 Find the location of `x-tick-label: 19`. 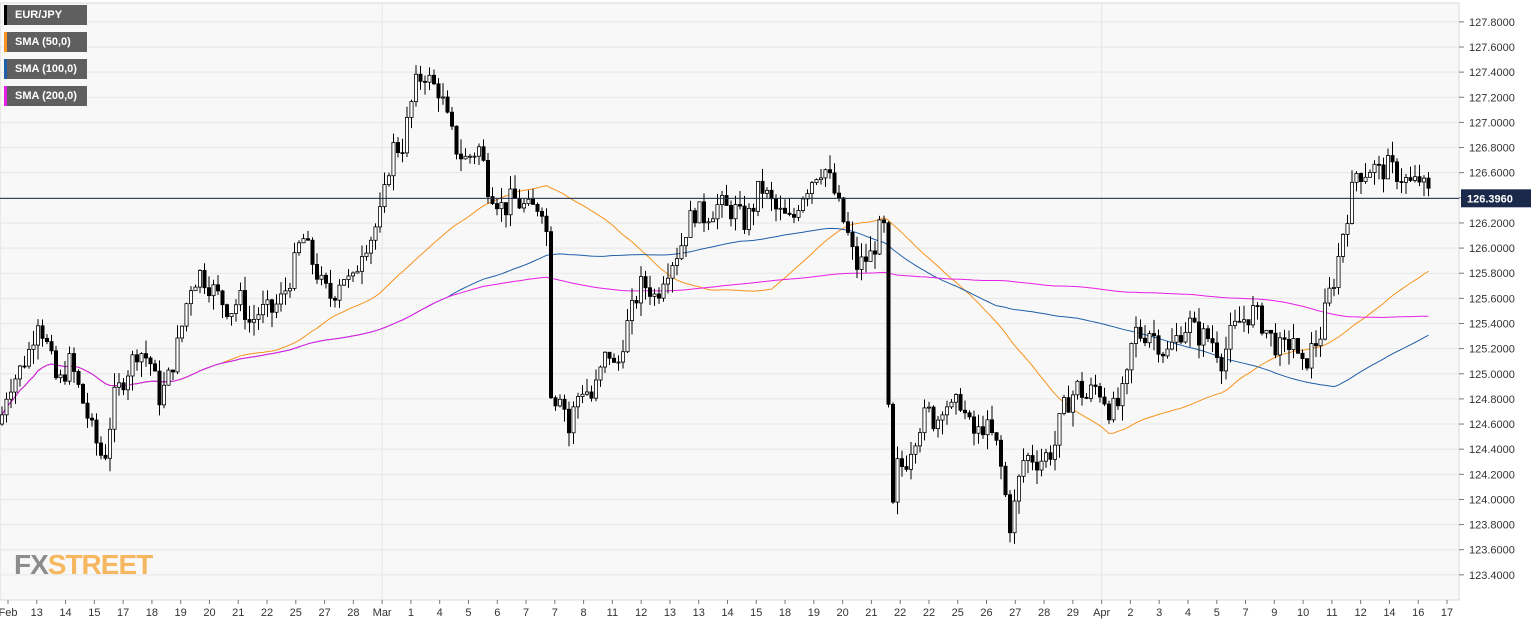

x-tick-label: 19 is located at coordinates (181, 613).